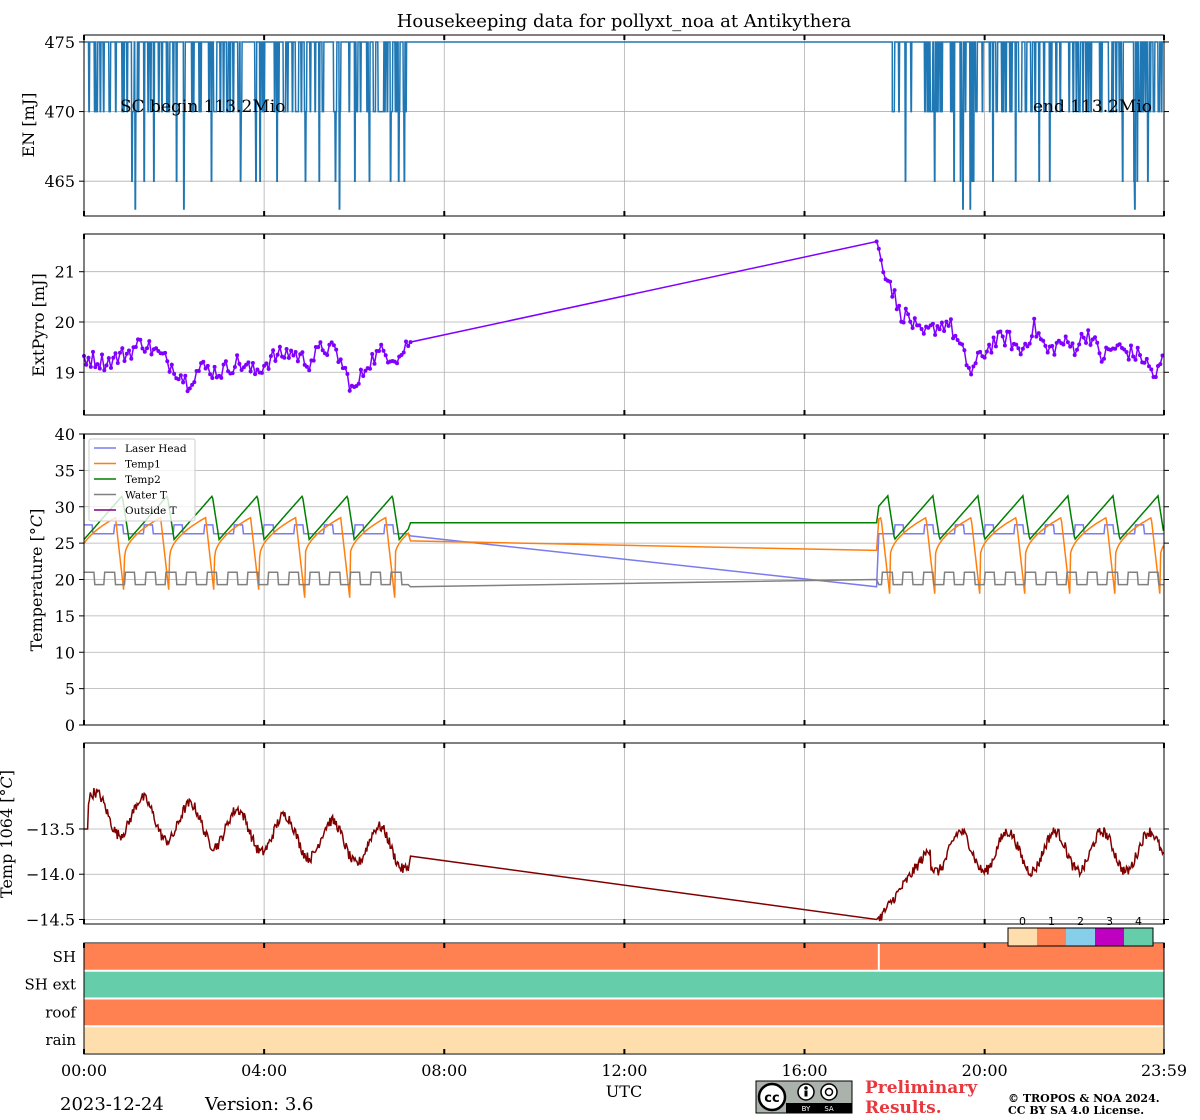 The width and height of the screenshot is (1200, 1120). Describe the element at coordinates (143, 465) in the screenshot. I see `legend-label: Temp1` at that location.